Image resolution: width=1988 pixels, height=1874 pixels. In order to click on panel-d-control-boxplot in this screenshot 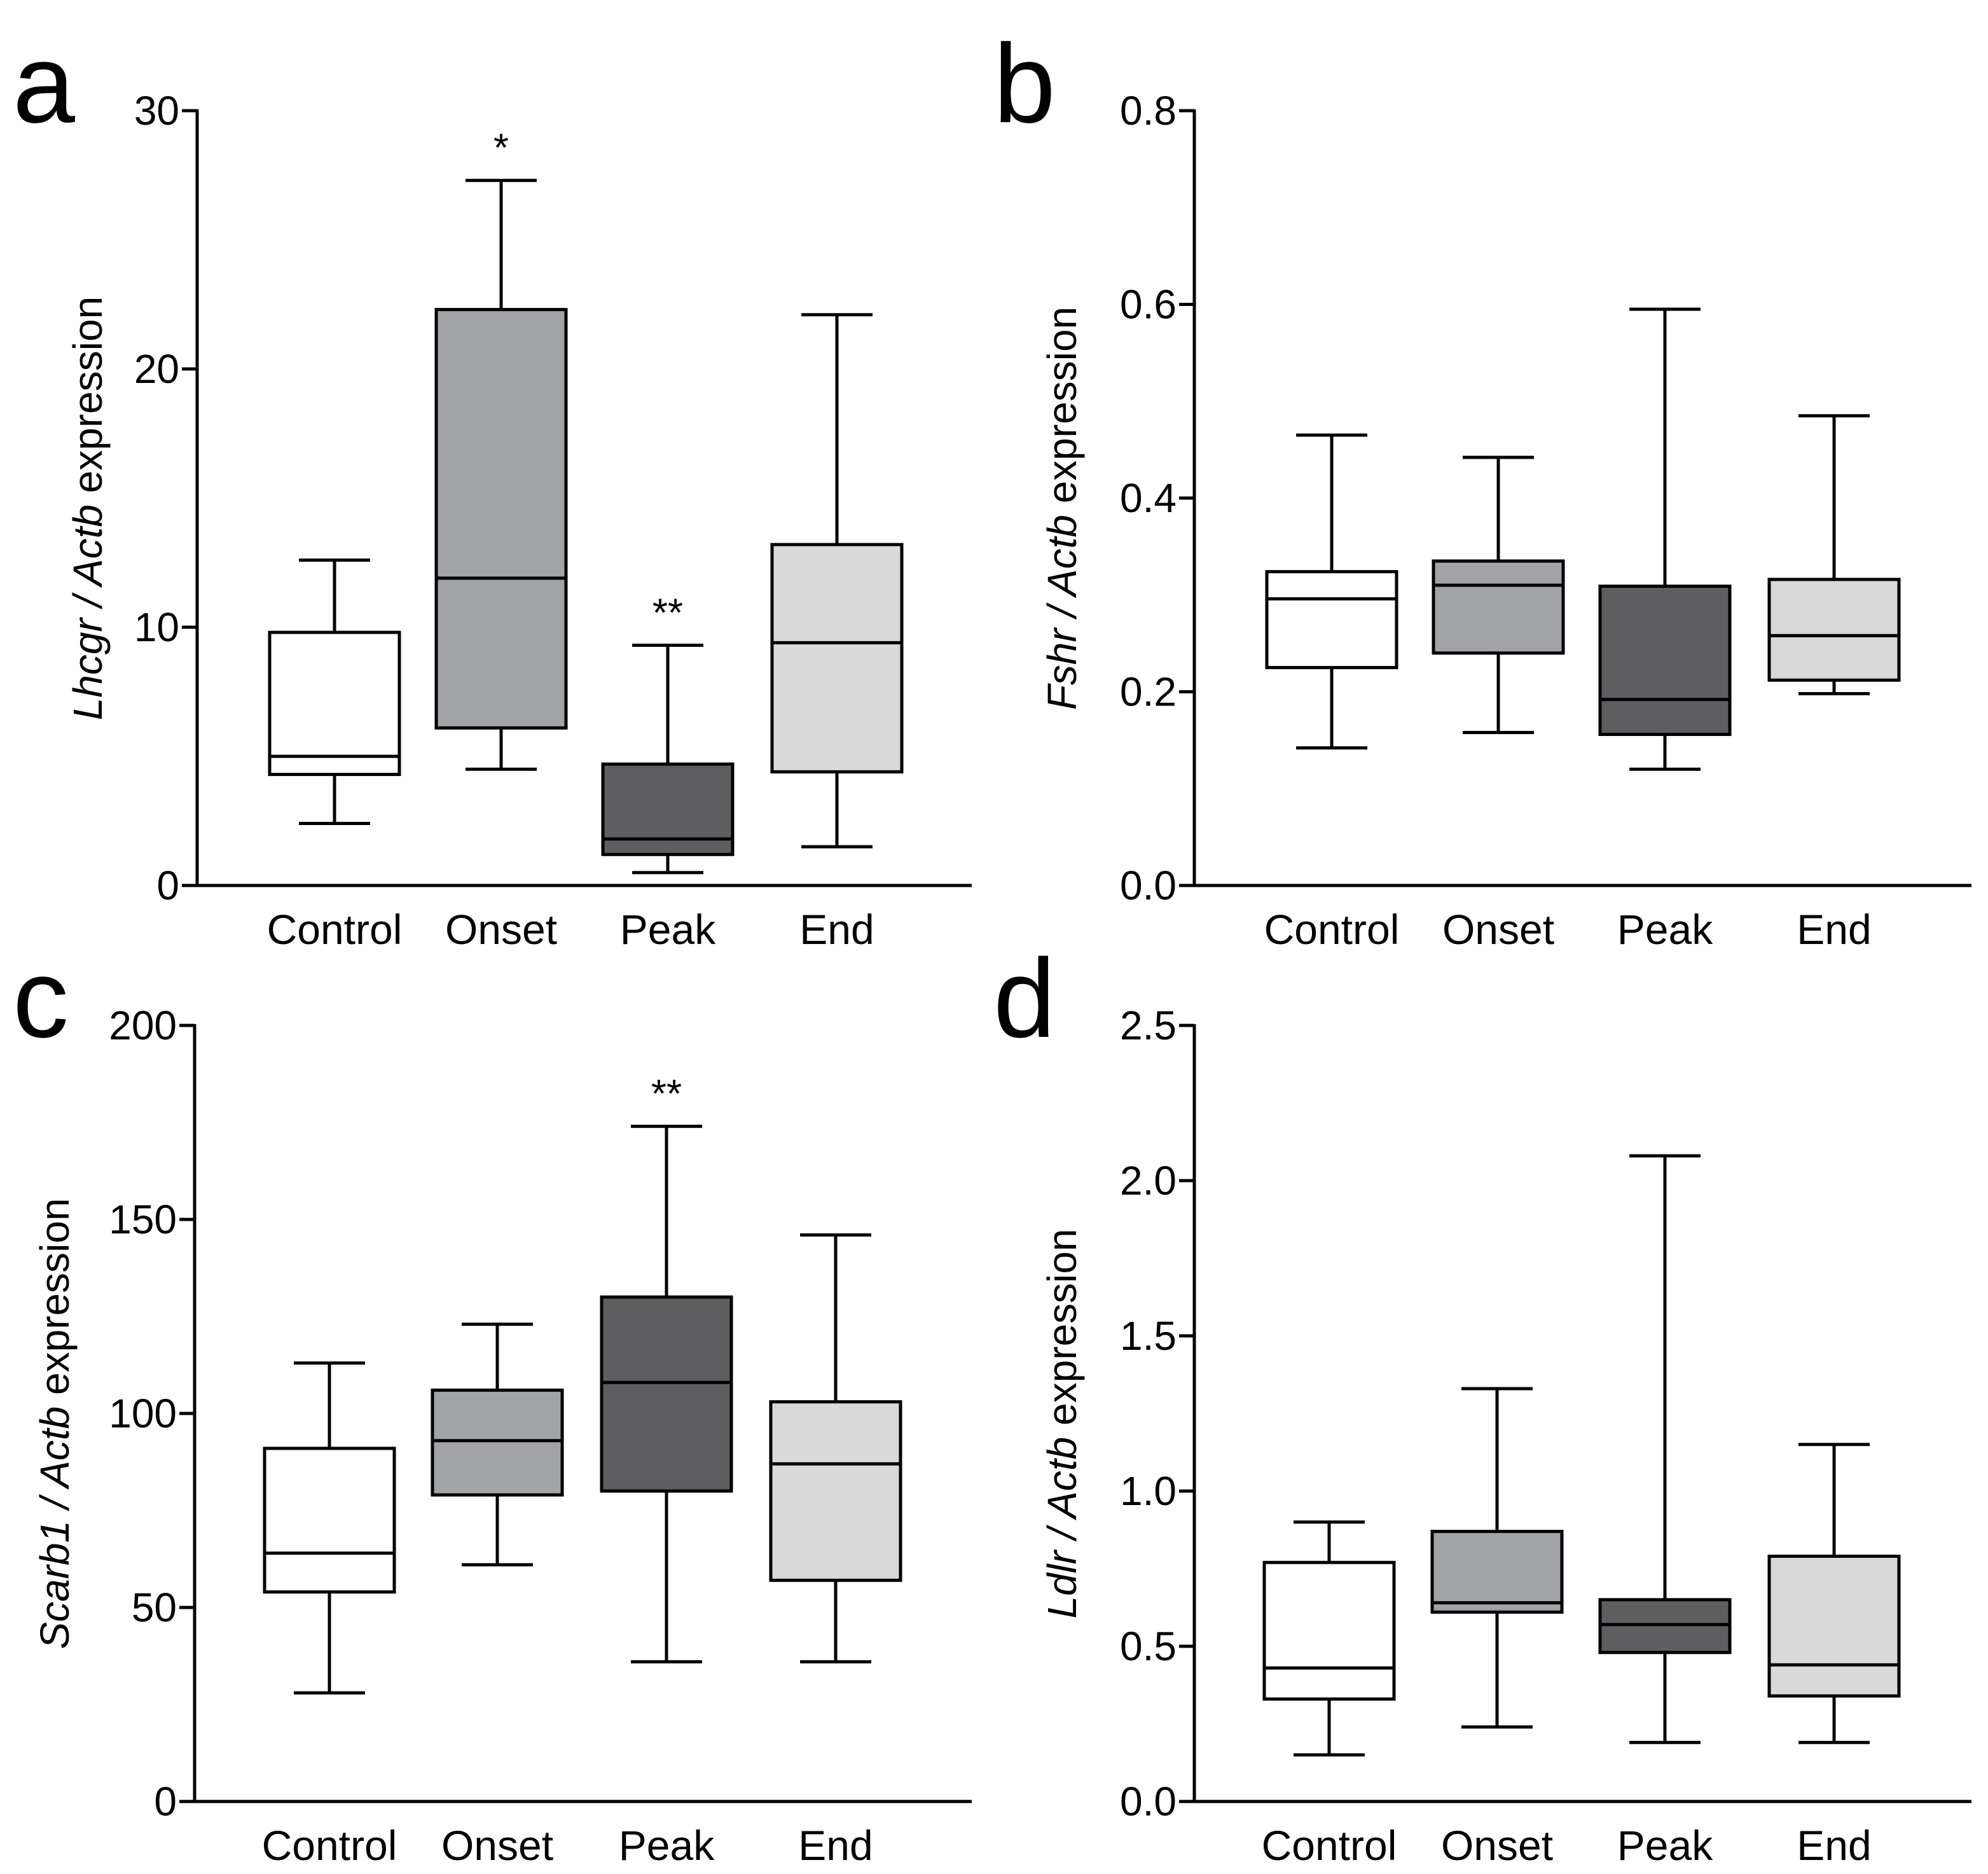, I will do `click(1329, 1638)`.